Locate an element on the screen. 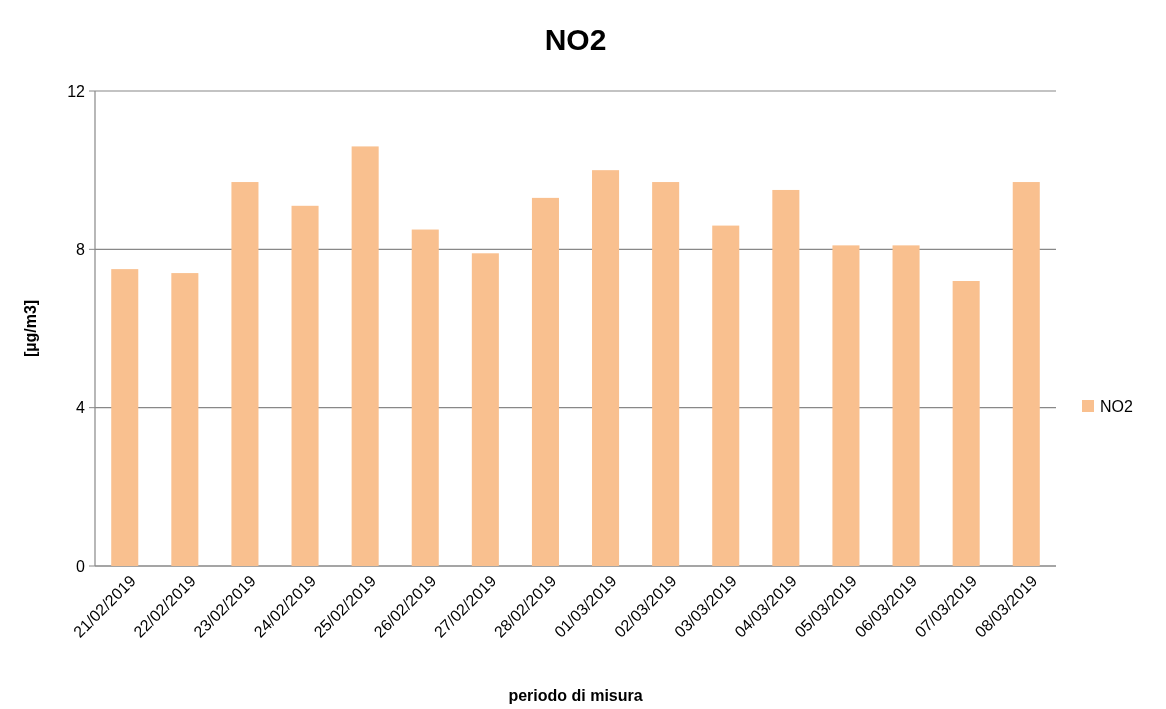  x-axis-title: periodo di misura is located at coordinates (575, 695).